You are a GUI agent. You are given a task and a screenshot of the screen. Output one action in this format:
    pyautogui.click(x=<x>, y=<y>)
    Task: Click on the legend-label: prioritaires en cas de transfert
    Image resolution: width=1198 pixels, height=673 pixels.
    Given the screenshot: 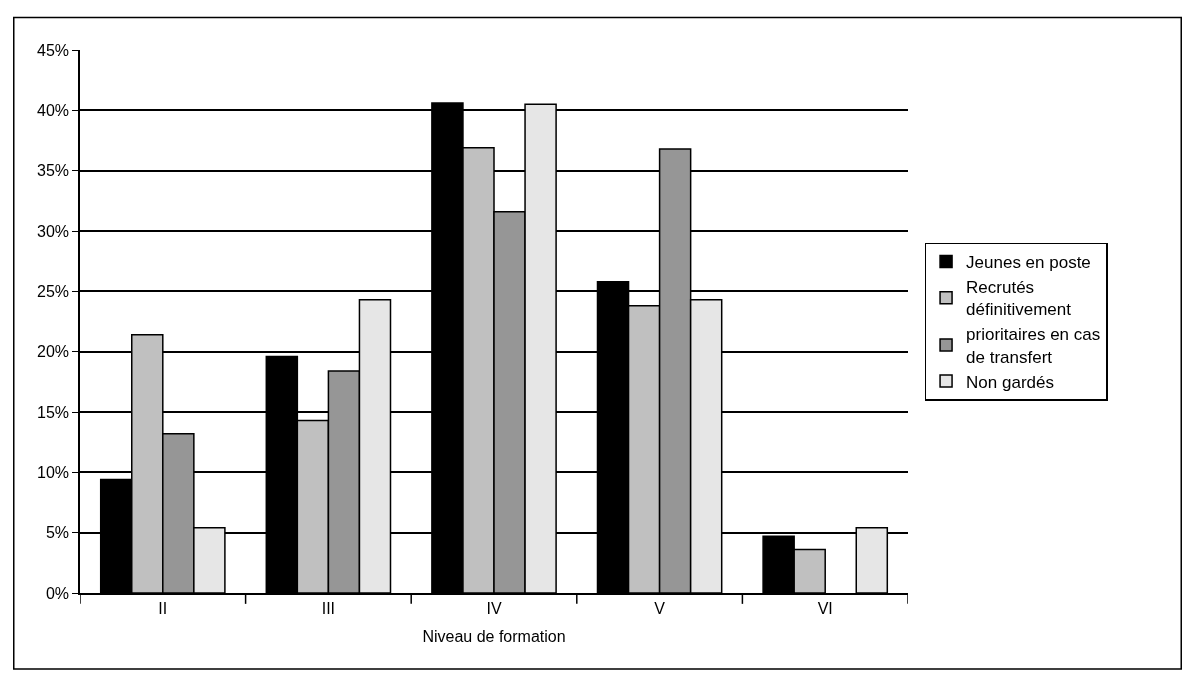 What is the action you would take?
    pyautogui.click(x=1033, y=346)
    